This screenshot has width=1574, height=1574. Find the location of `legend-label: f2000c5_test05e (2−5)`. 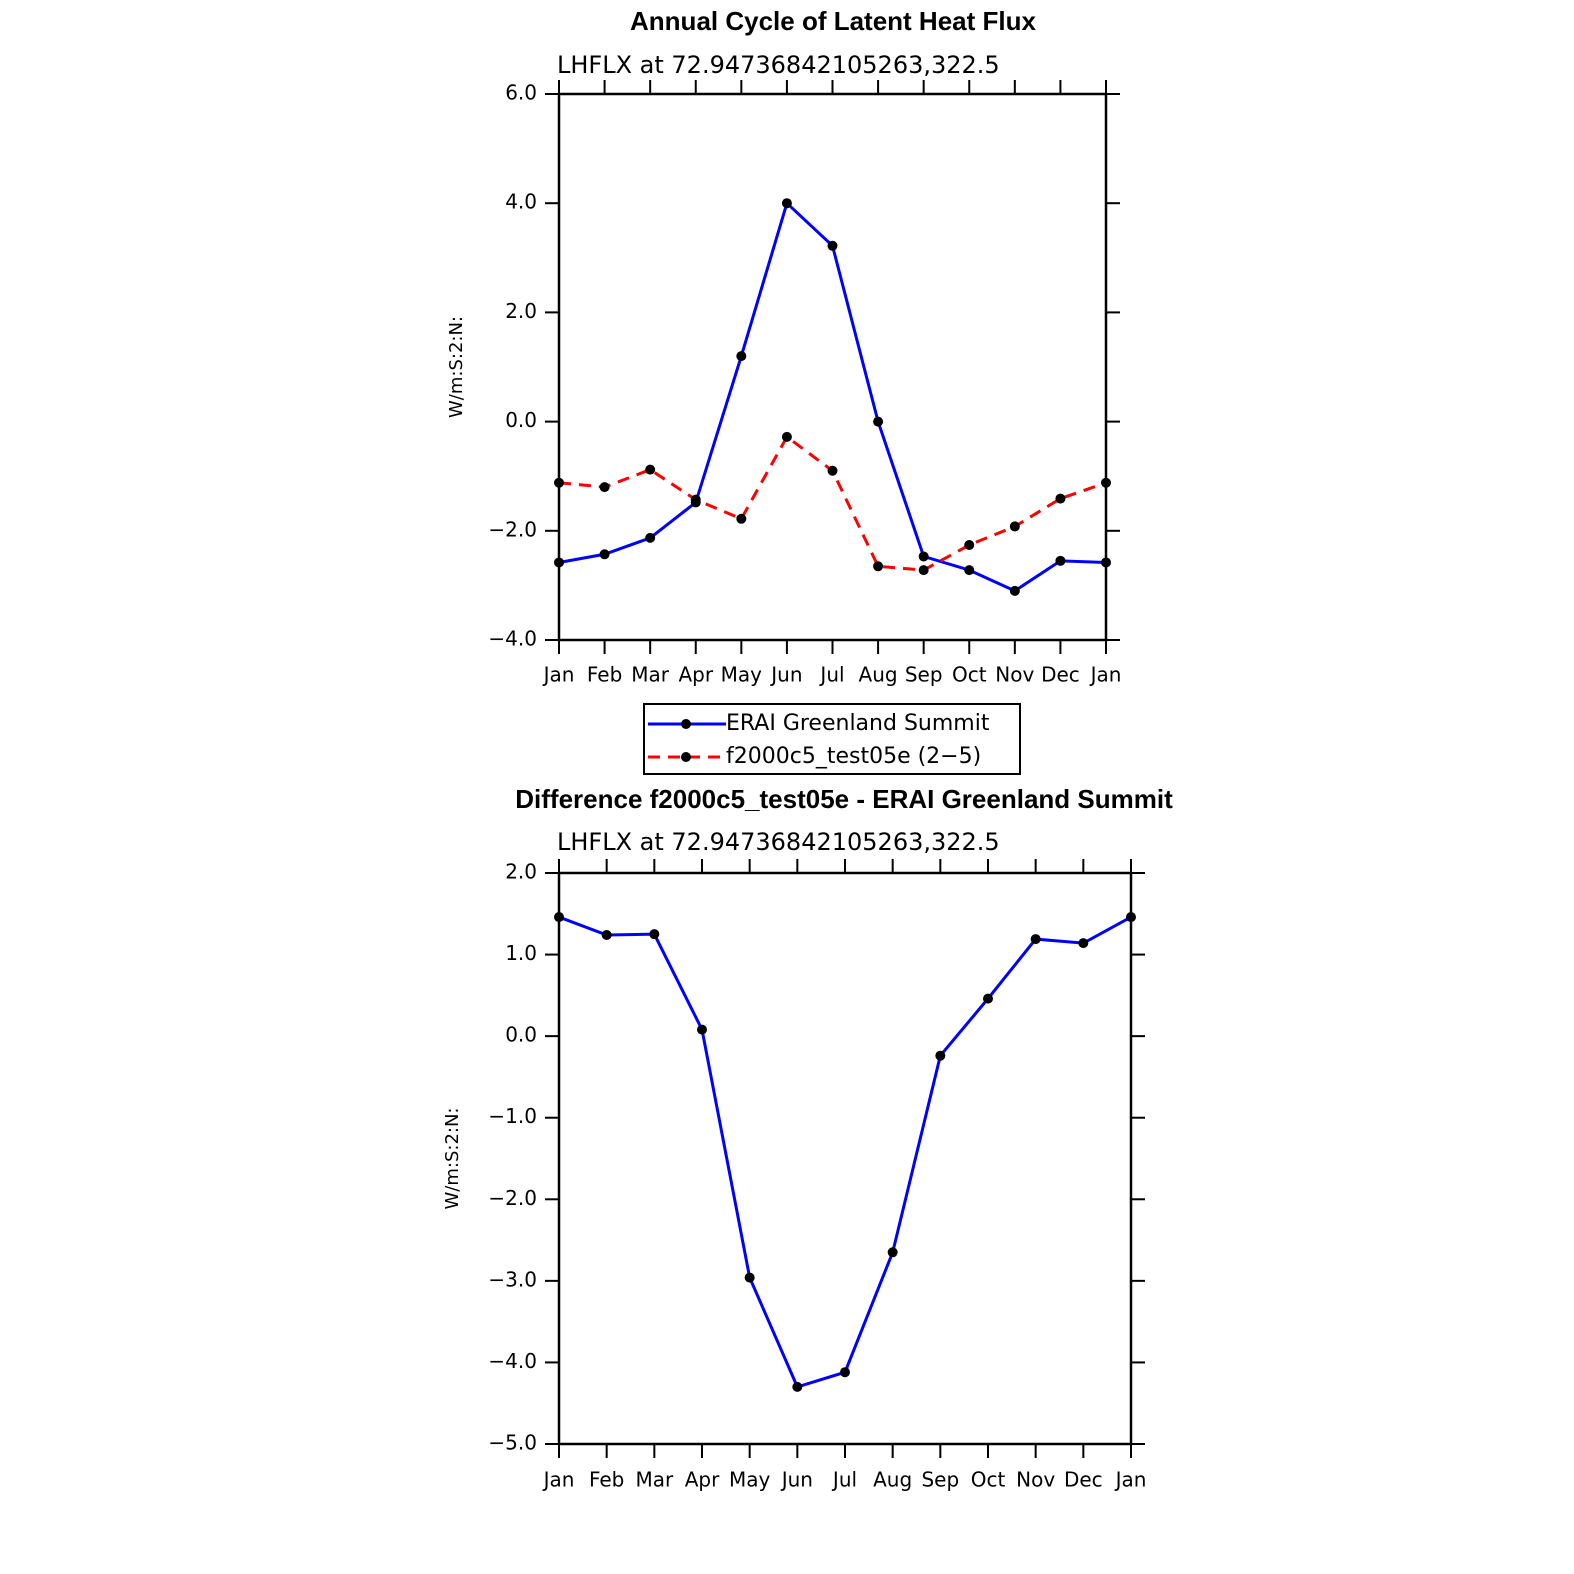

legend-label: f2000c5_test05e (2−5) is located at coordinates (853, 756).